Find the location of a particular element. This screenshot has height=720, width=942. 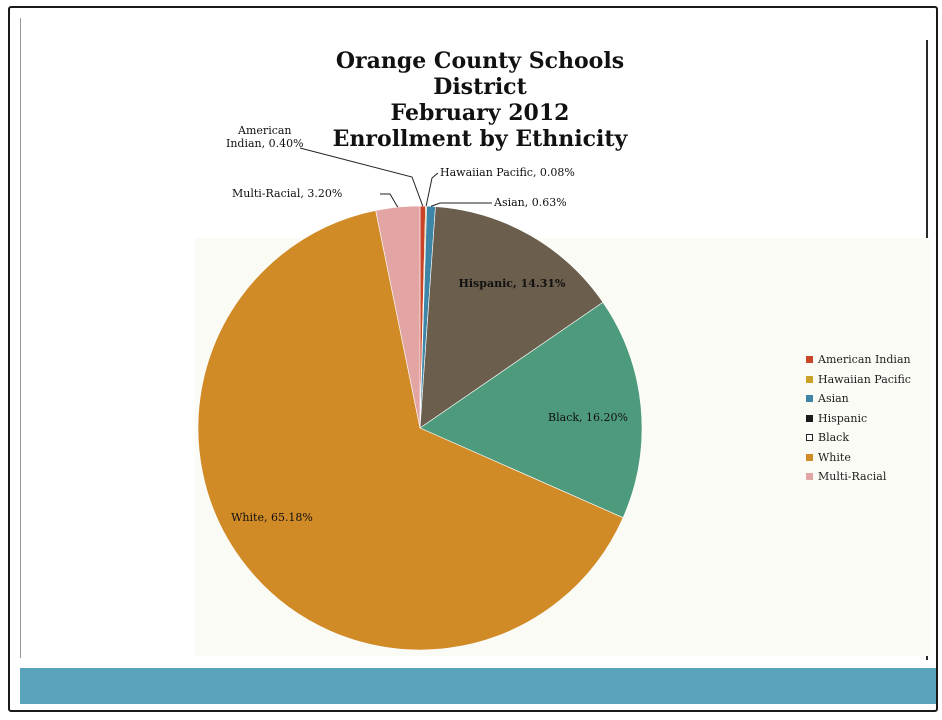

legend-item: American Indian is located at coordinates (858, 360).